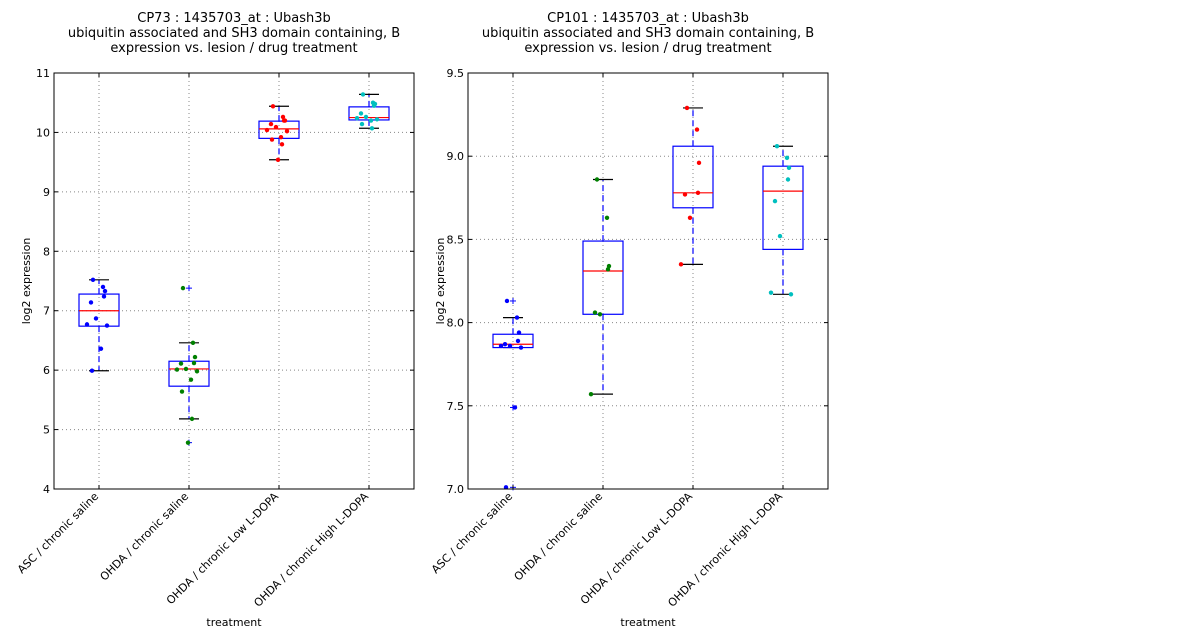 This screenshot has height=640, width=1200. Describe the element at coordinates (456, 489) in the screenshot. I see `y-tick-label: 7.0` at that location.